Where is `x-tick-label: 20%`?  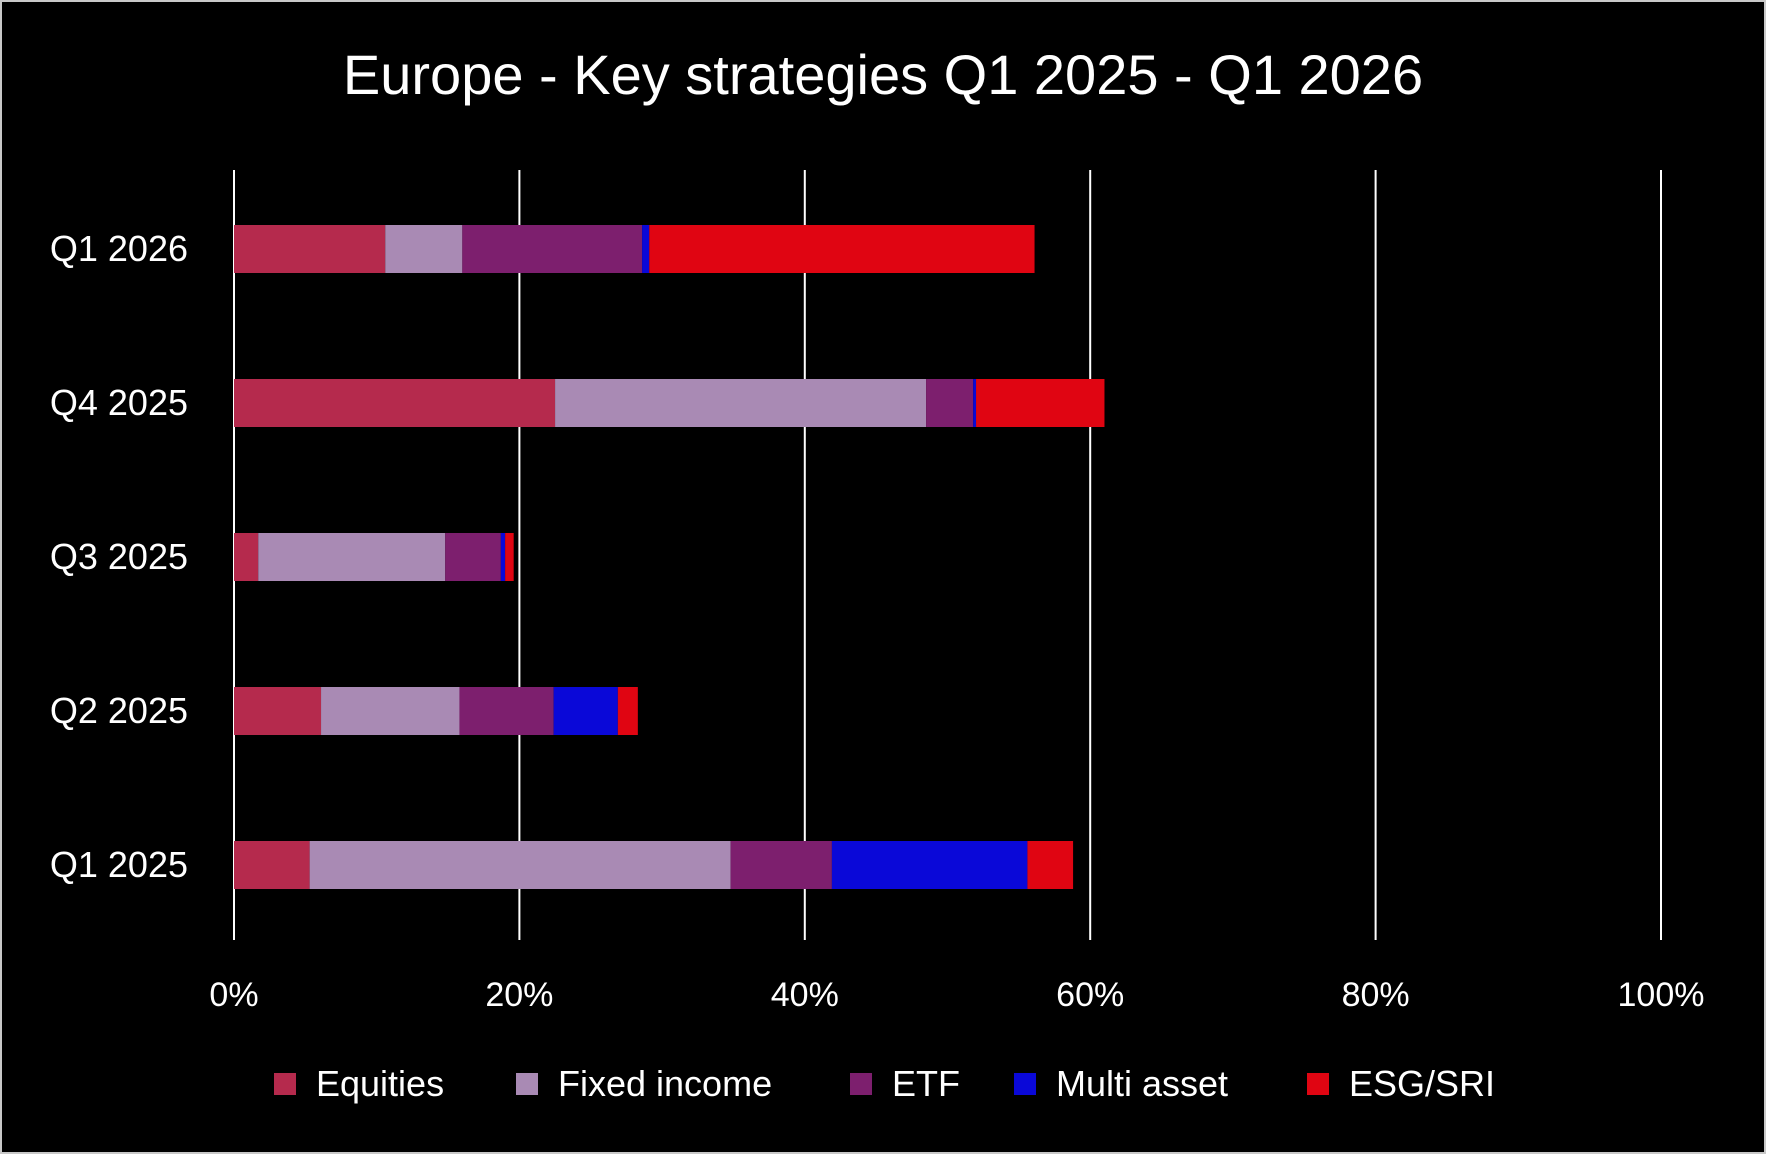 x-tick-label: 20% is located at coordinates (519, 995).